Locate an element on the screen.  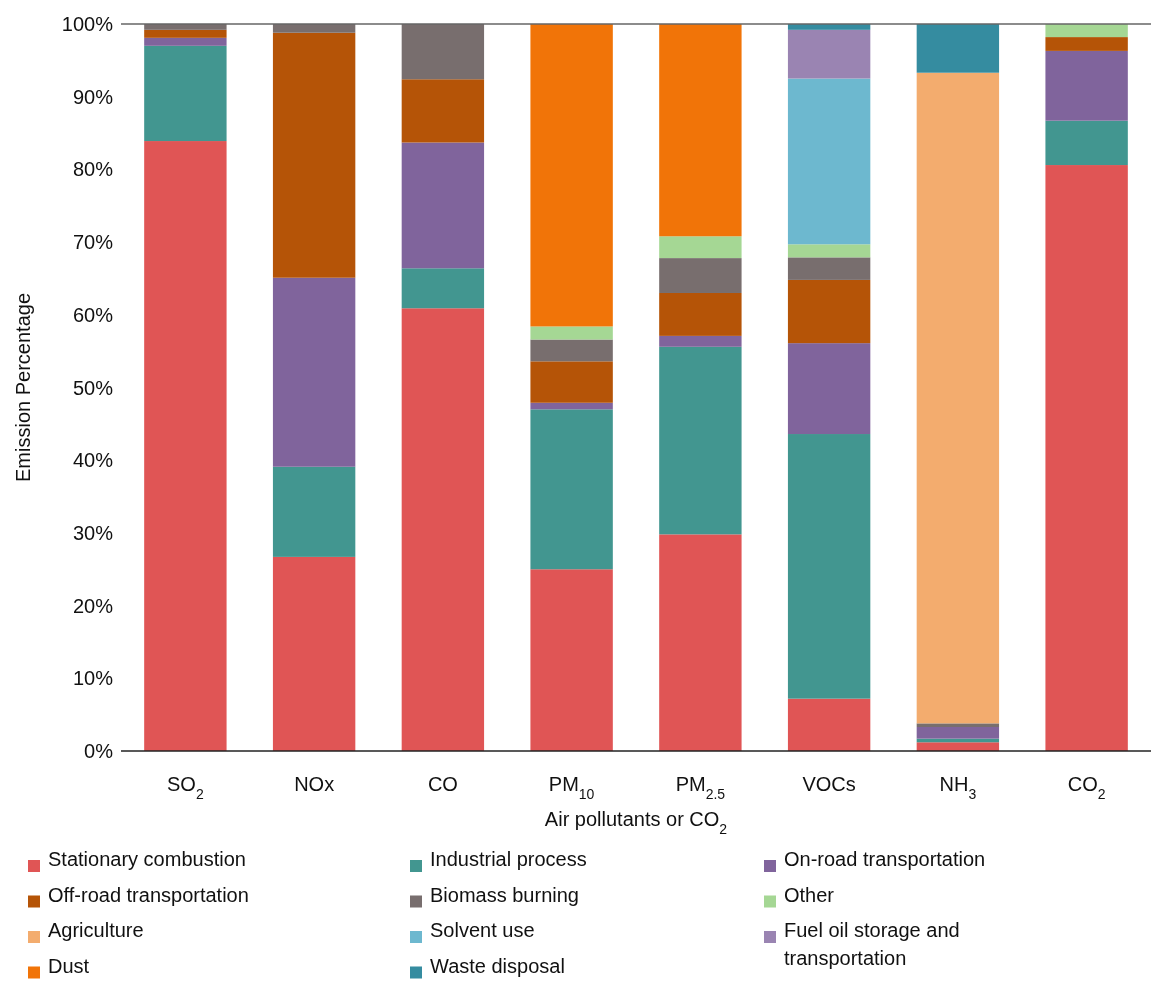
y-axis-title: Emission Percentage is located at coordinates (23, 387).